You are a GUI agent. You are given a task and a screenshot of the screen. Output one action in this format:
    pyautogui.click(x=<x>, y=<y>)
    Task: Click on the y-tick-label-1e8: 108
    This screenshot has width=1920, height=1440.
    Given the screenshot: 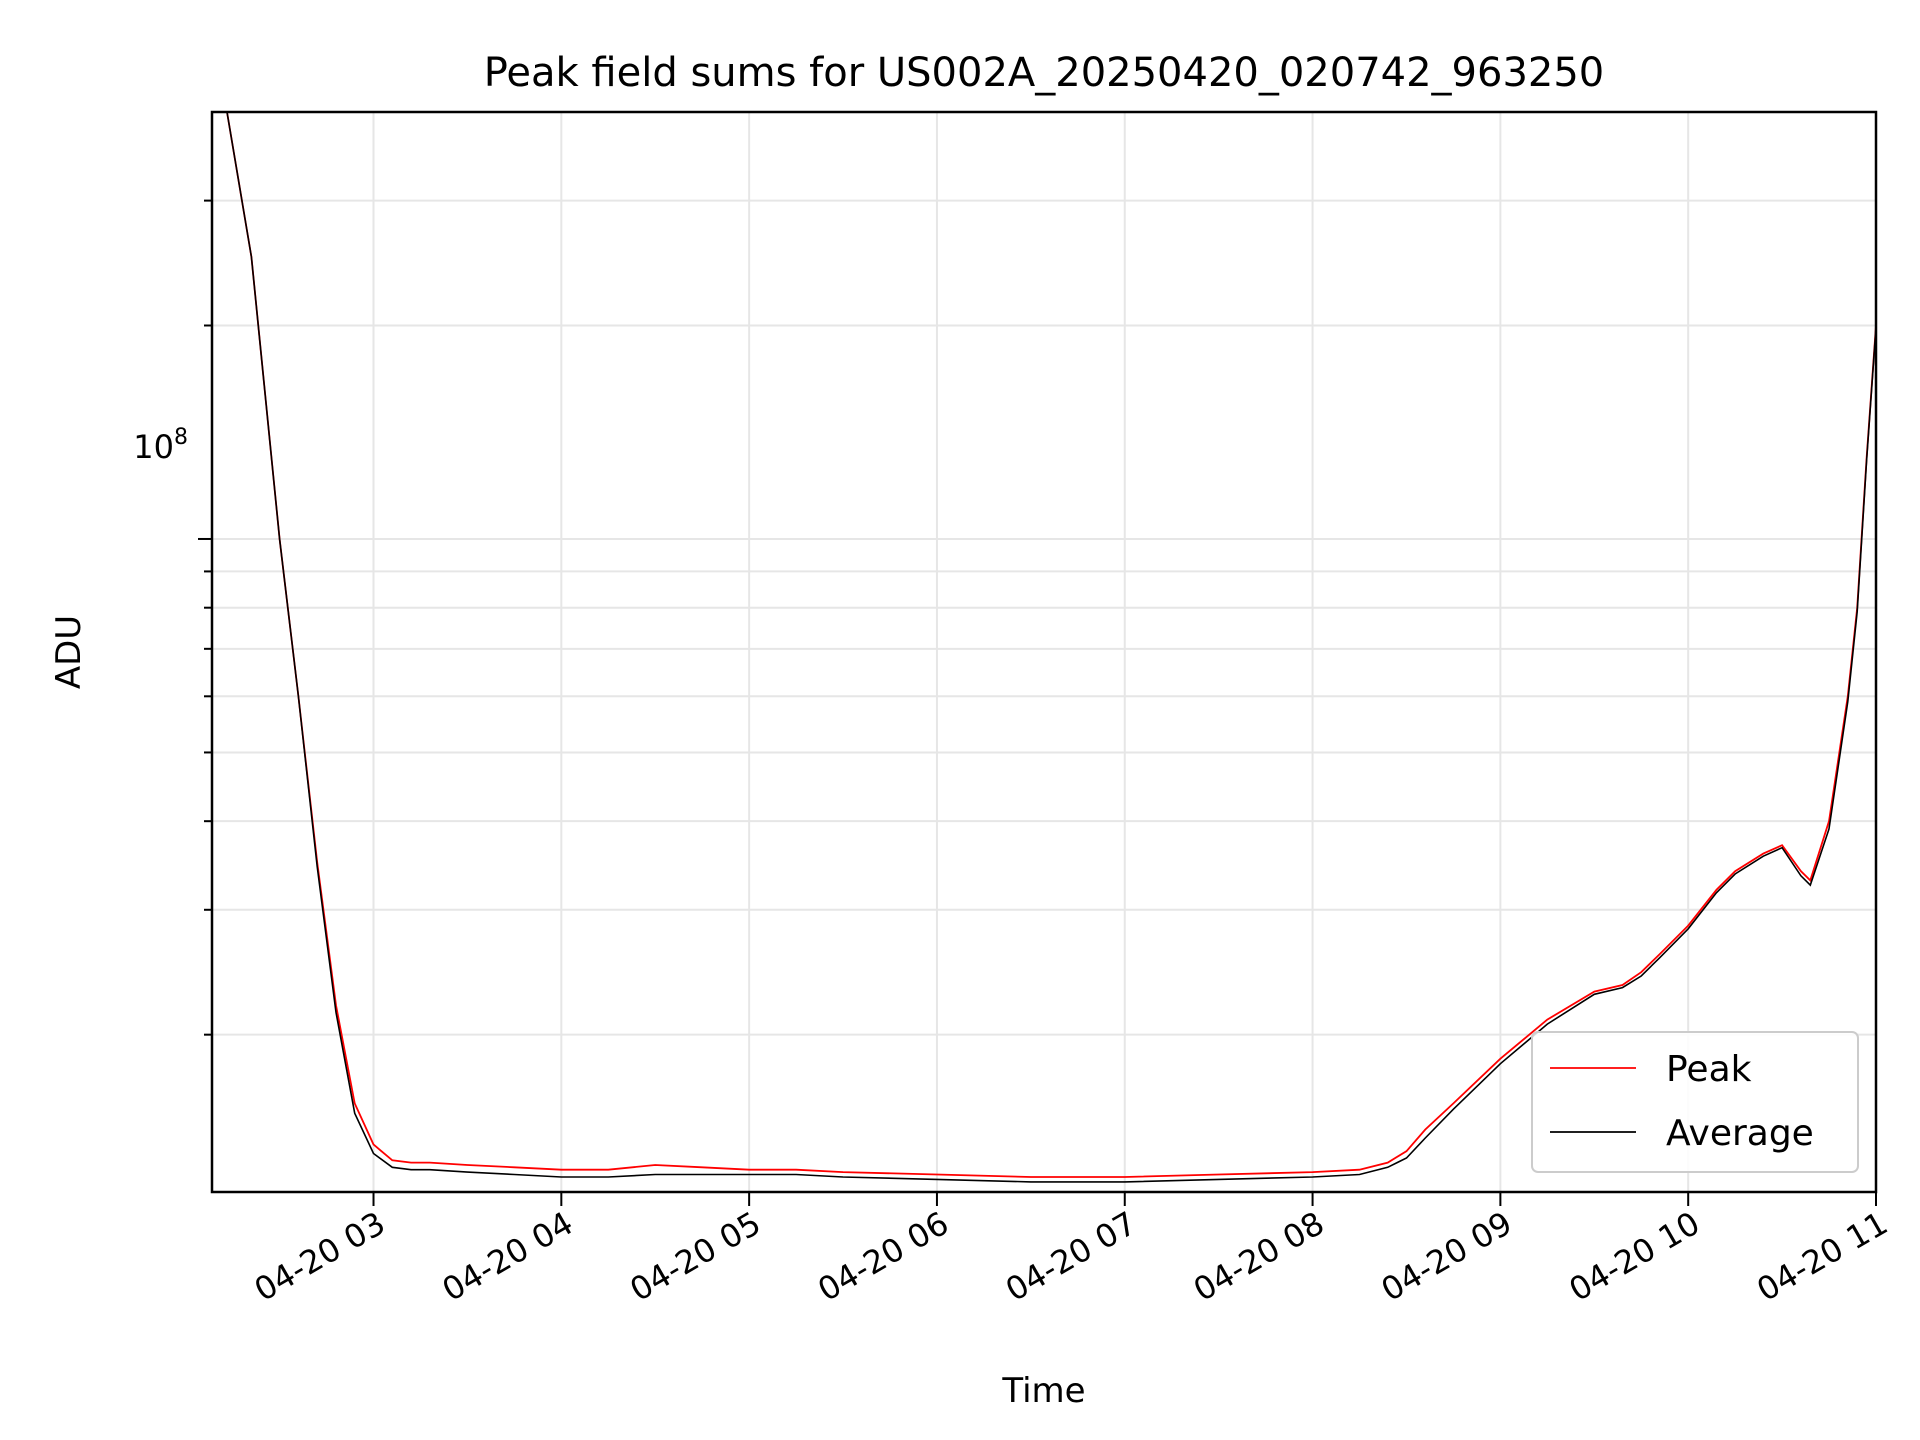 What is the action you would take?
    pyautogui.click(x=160, y=445)
    